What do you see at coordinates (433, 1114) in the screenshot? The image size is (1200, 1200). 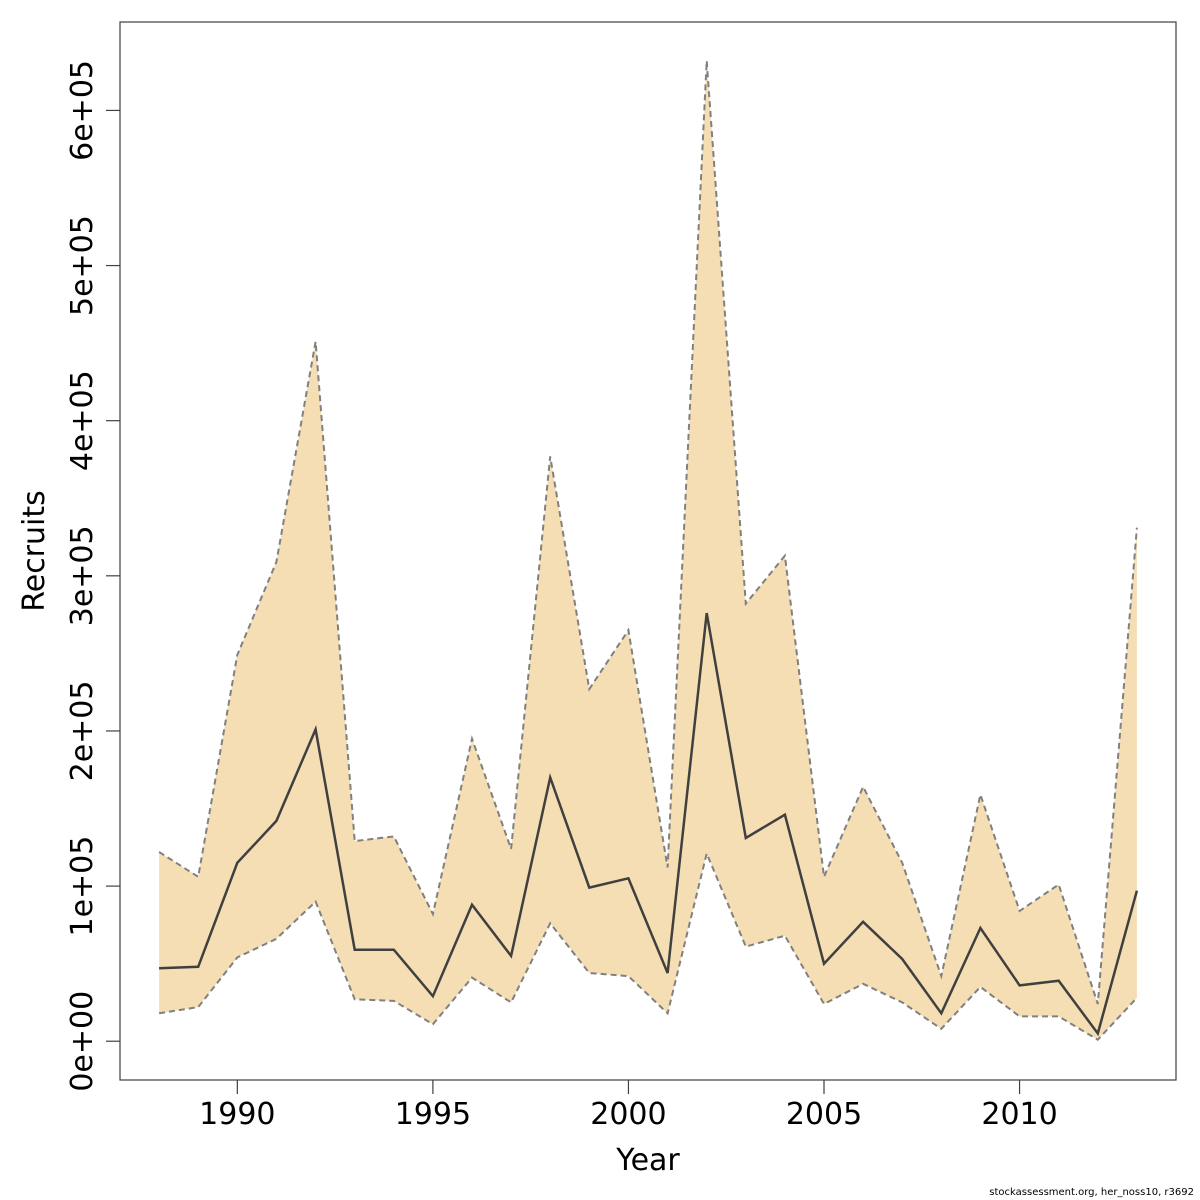 I see `x-tick-label: 1995` at bounding box center [433, 1114].